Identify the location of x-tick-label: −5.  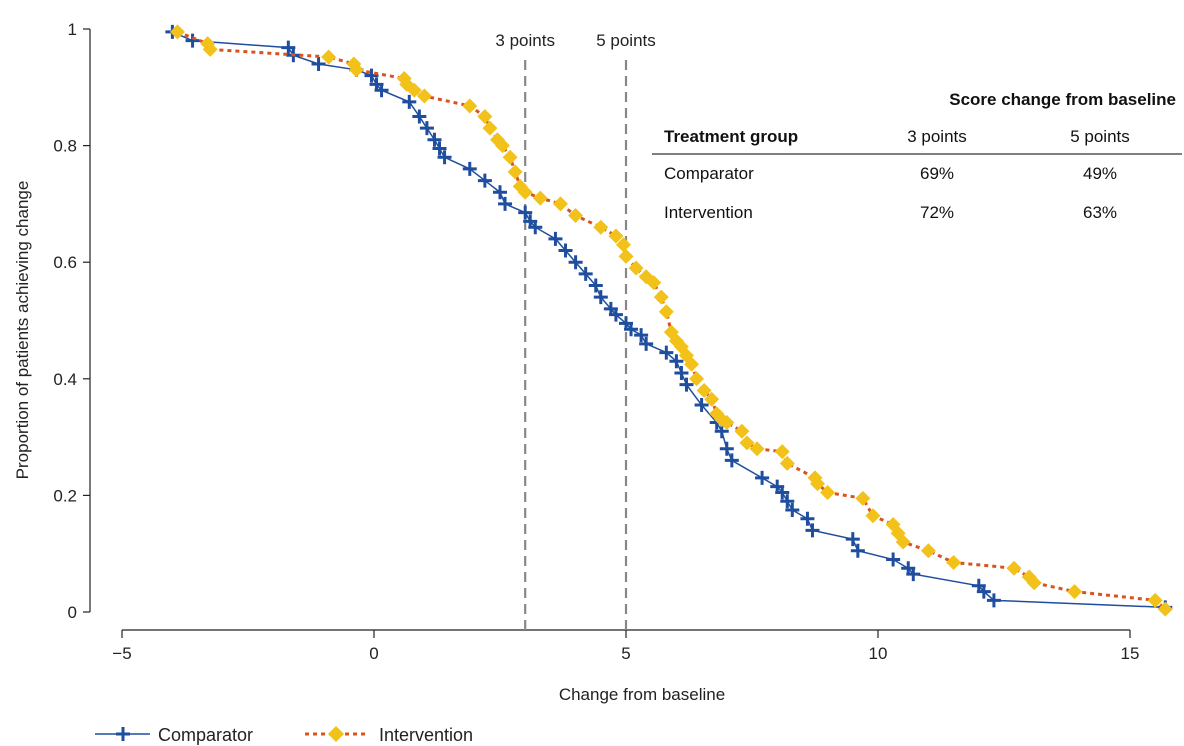
(121, 653).